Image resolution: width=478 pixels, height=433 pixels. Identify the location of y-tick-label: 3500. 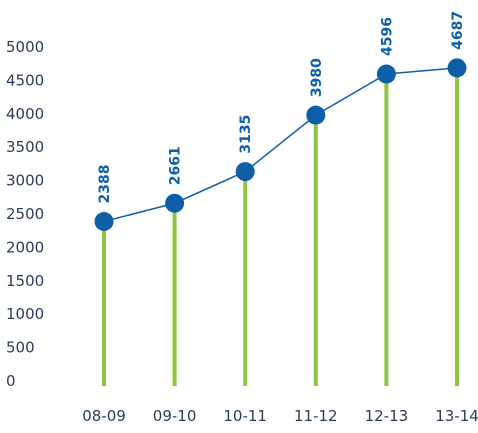
(25, 147).